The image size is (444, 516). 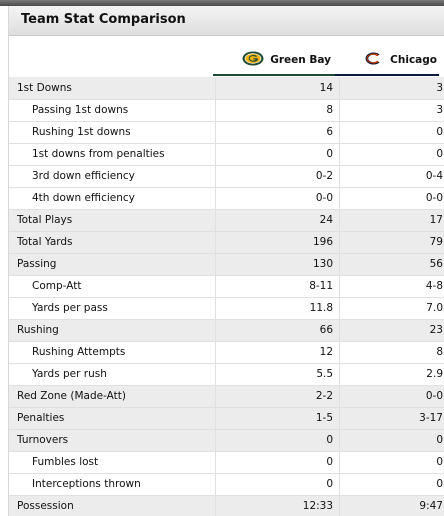 I want to click on packers-g-logo-icon, so click(x=253, y=60).